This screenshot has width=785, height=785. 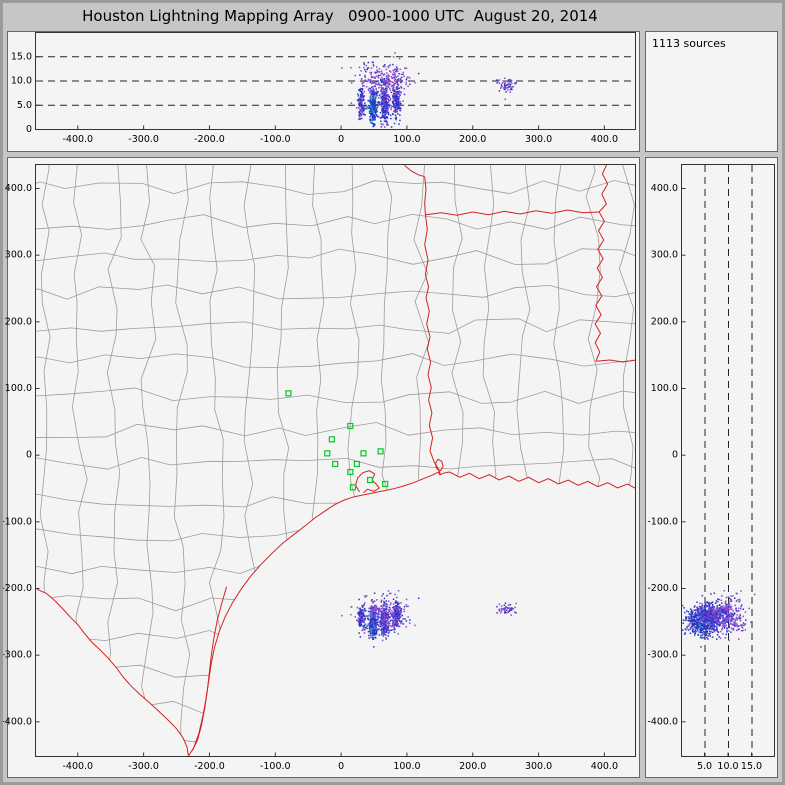 I want to click on tx-ar-border, so click(x=425, y=195).